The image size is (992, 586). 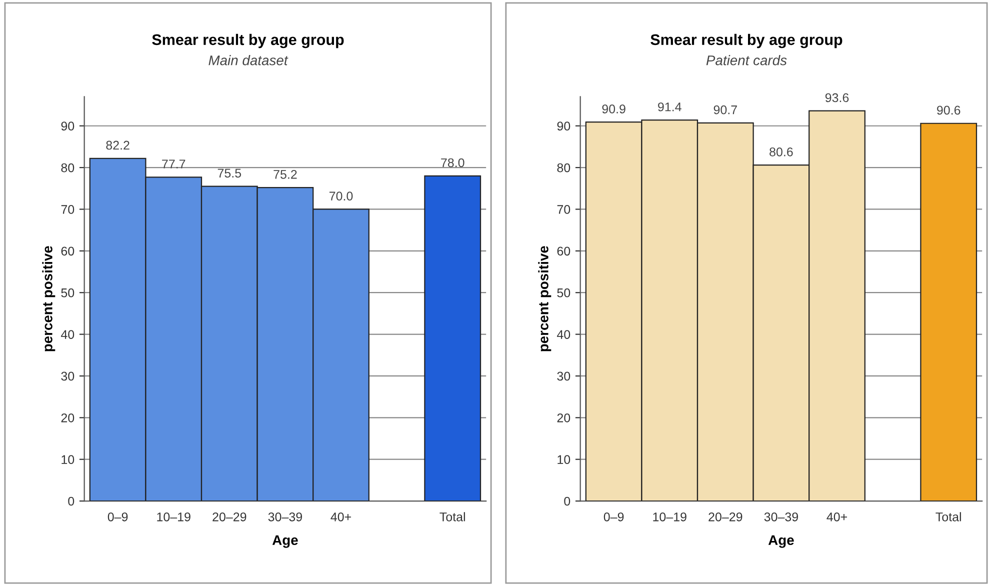 I want to click on chart-subtitle: Main dataset, so click(x=248, y=60).